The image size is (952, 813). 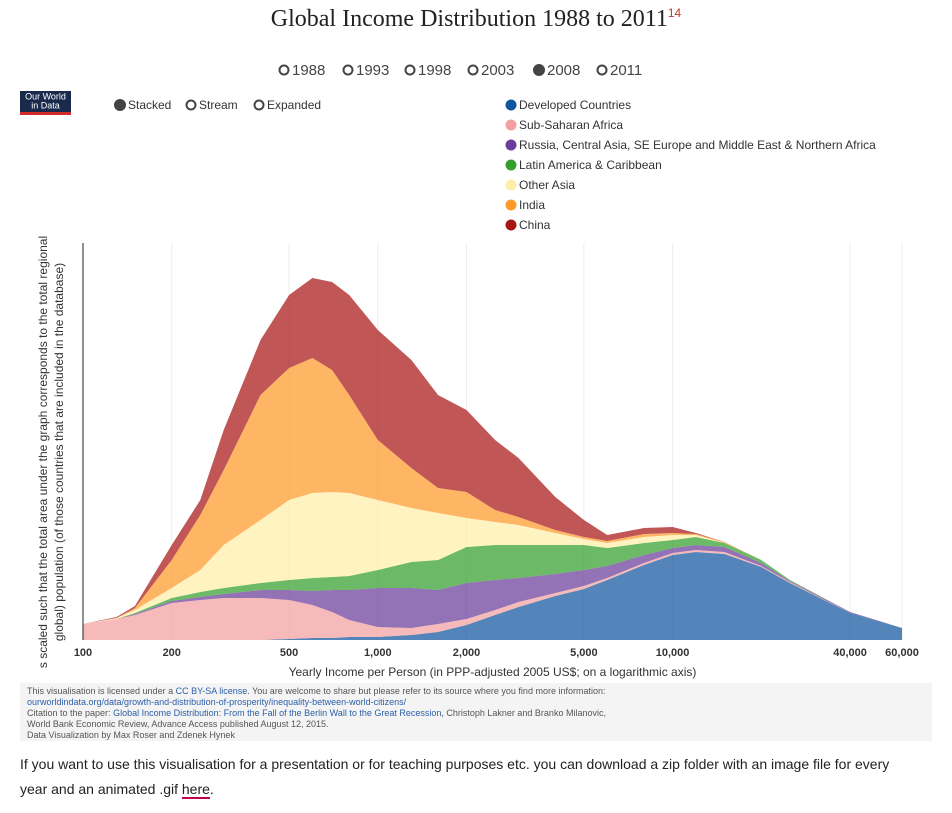 I want to click on year-option: 2008, so click(x=557, y=70).